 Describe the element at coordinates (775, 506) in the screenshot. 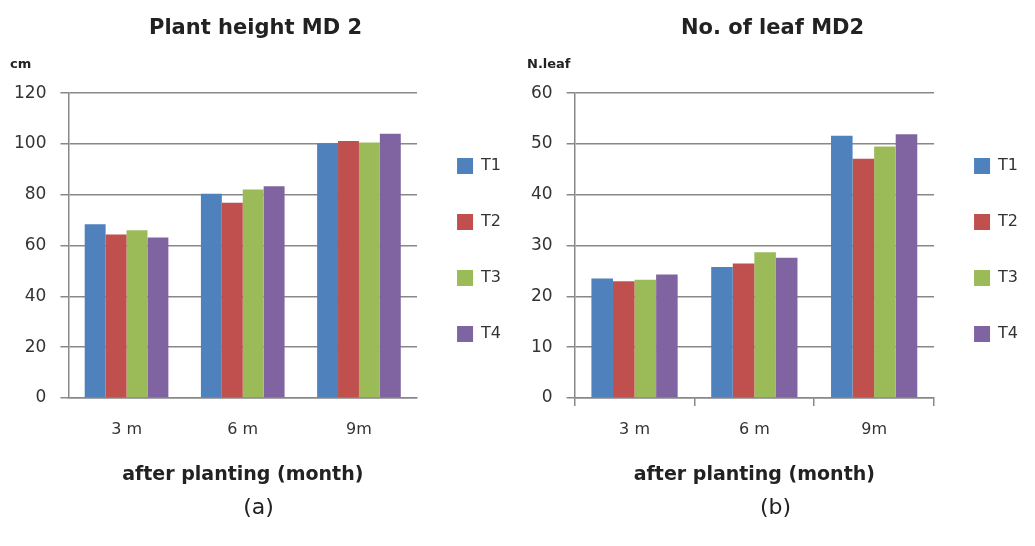

I see `text: (b)` at that location.